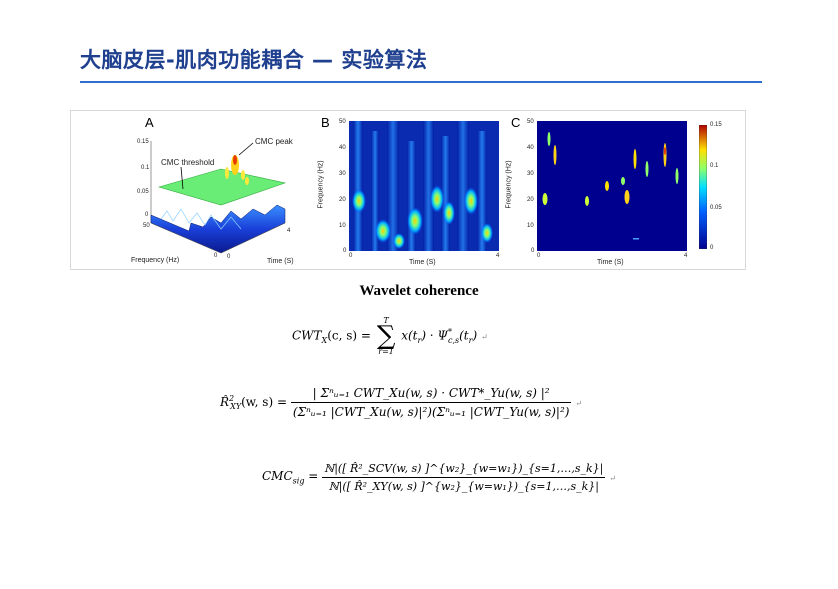 The width and height of the screenshot is (838, 589). I want to click on z-tick-1: 0.1, so click(145, 168).